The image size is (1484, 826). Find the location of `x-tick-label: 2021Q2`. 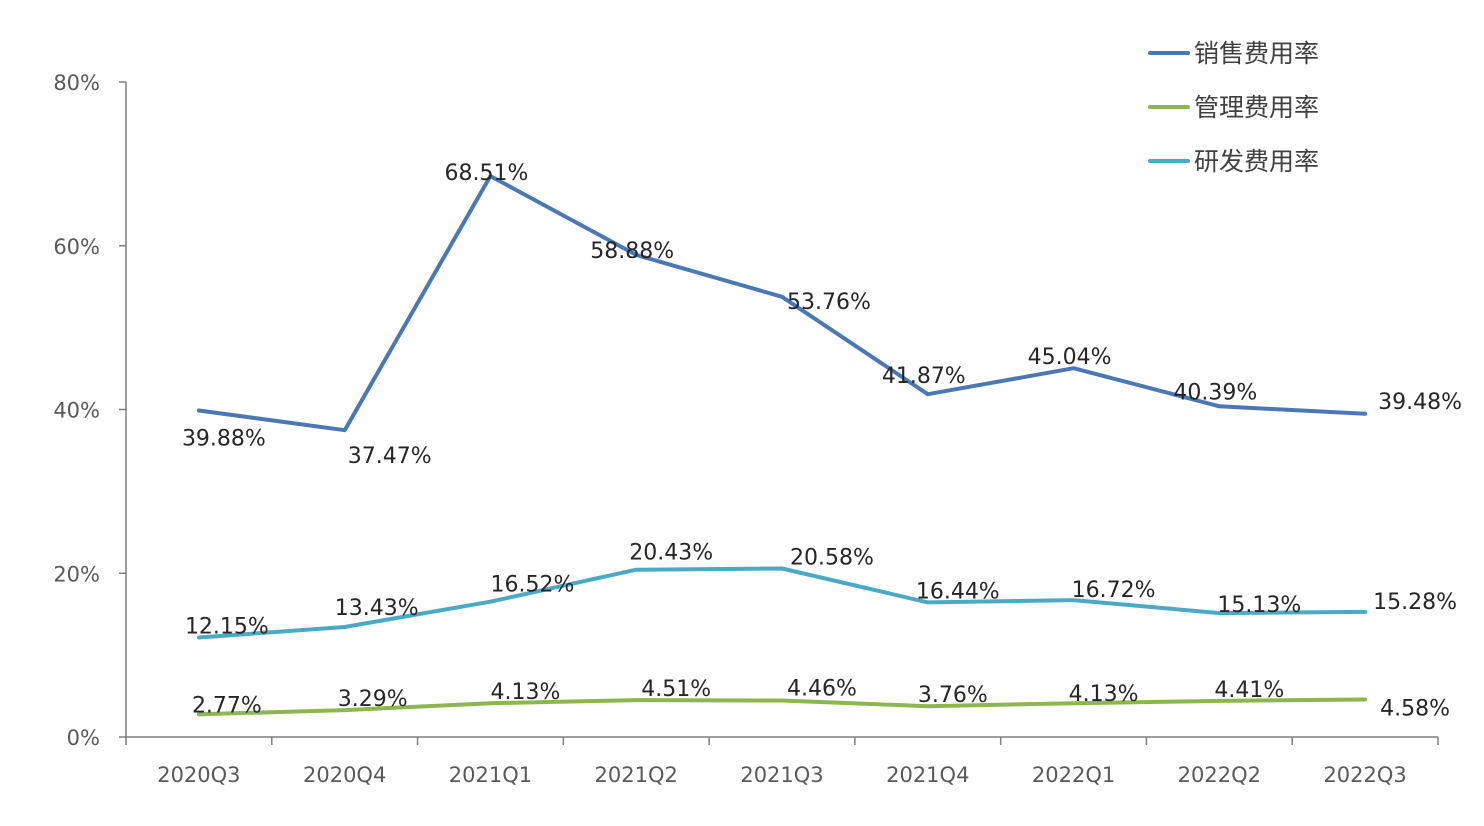

x-tick-label: 2021Q2 is located at coordinates (636, 775).